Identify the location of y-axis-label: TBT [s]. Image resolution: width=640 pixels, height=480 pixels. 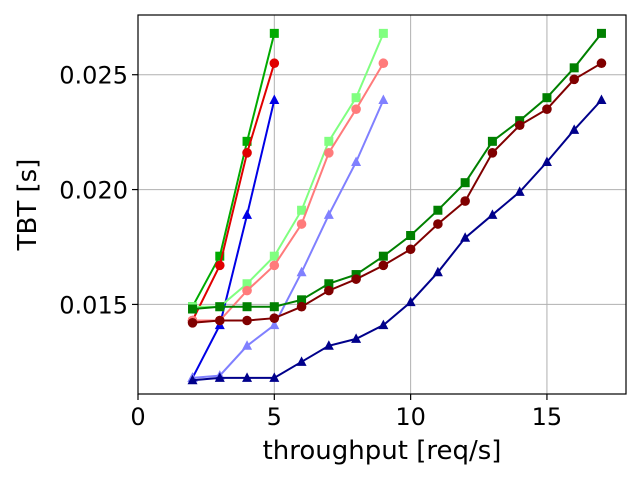
(28, 205).